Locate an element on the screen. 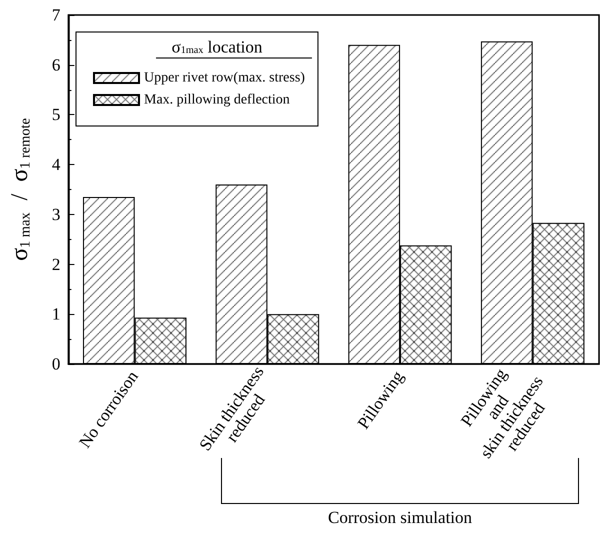 The width and height of the screenshot is (600, 535). y-tick-label: 5 is located at coordinates (56, 114).